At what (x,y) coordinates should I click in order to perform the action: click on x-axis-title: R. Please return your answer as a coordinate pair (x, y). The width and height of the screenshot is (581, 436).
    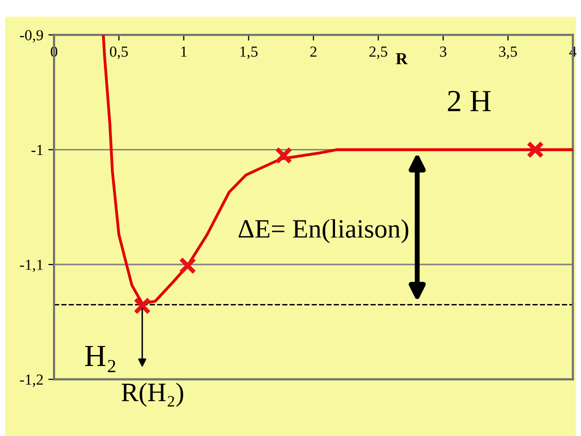
    Looking at the image, I should click on (402, 58).